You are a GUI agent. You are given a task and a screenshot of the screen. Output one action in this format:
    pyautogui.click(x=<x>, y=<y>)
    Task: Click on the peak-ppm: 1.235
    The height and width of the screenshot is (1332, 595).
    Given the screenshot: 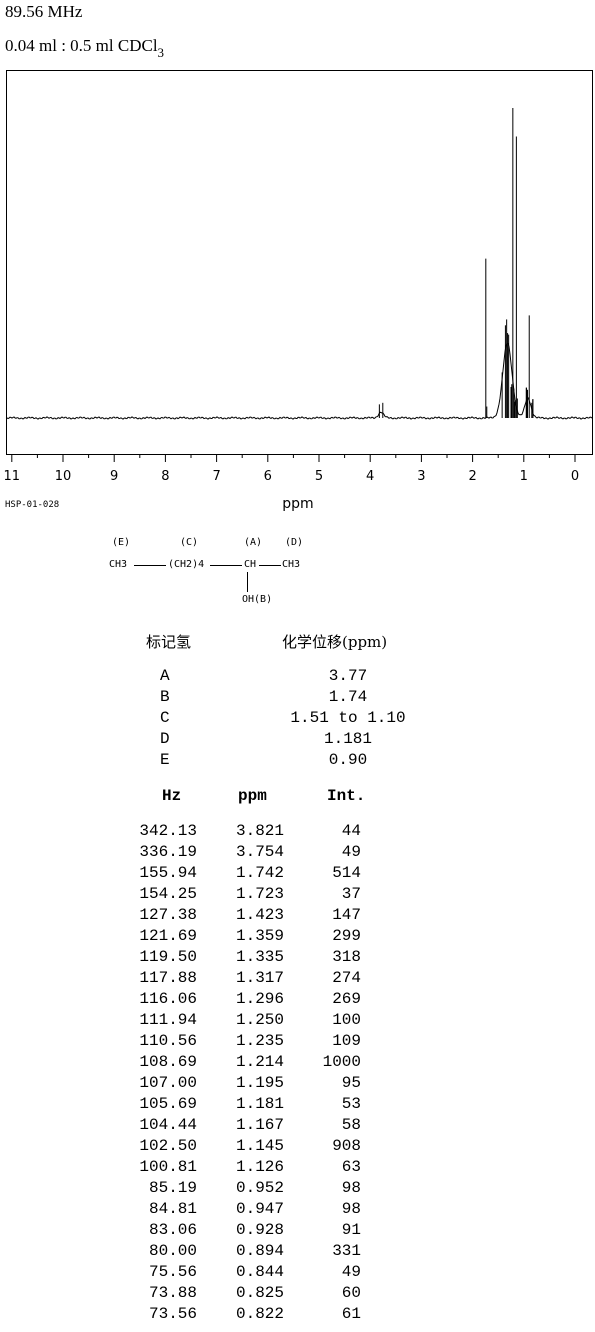 What is the action you would take?
    pyautogui.click(x=259, y=1041)
    